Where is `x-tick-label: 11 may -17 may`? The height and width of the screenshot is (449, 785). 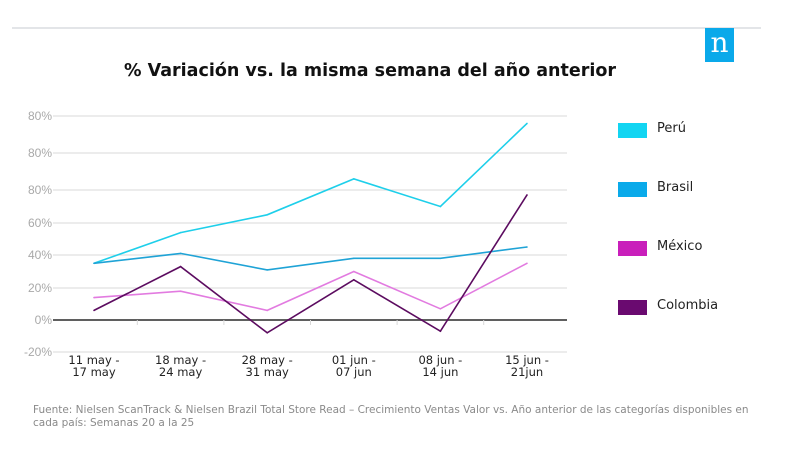
x-tick-label: 11 may -17 may is located at coordinates (93, 366).